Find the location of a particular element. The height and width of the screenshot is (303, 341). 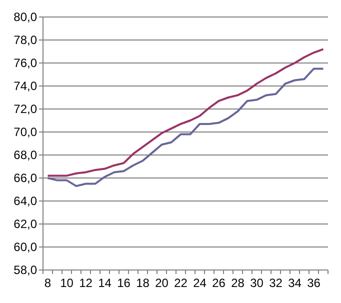

y-tick-label: 70,0 is located at coordinates (26, 132).